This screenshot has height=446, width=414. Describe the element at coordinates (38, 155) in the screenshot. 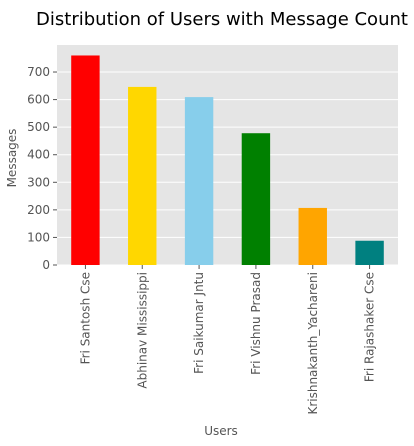

I see `y-tick-label: 400` at that location.